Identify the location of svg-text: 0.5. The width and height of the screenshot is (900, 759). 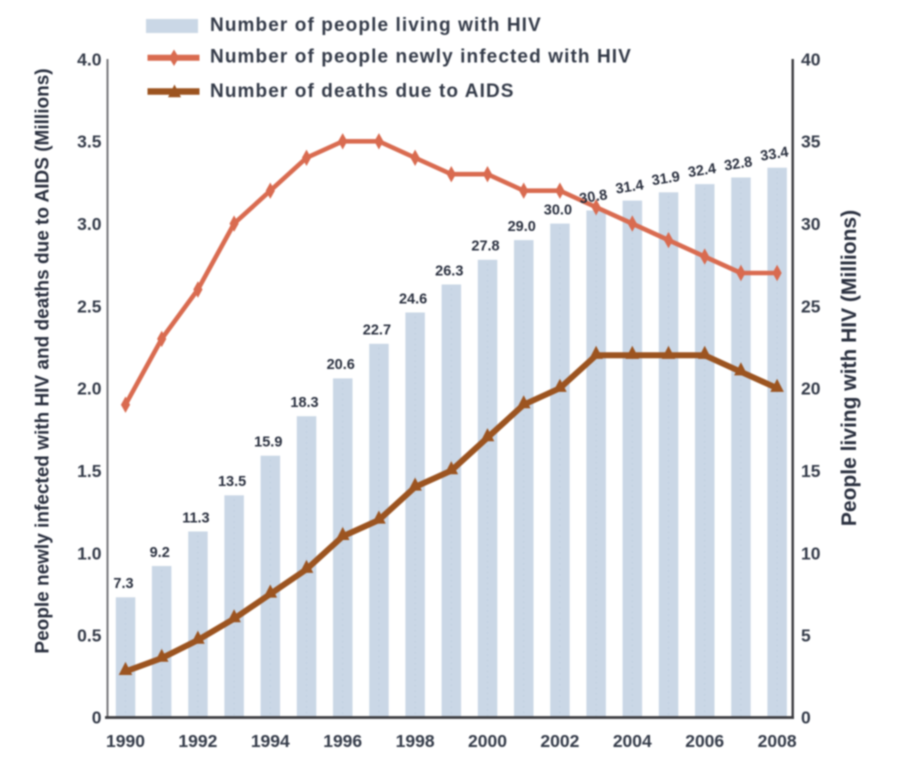
(89, 636).